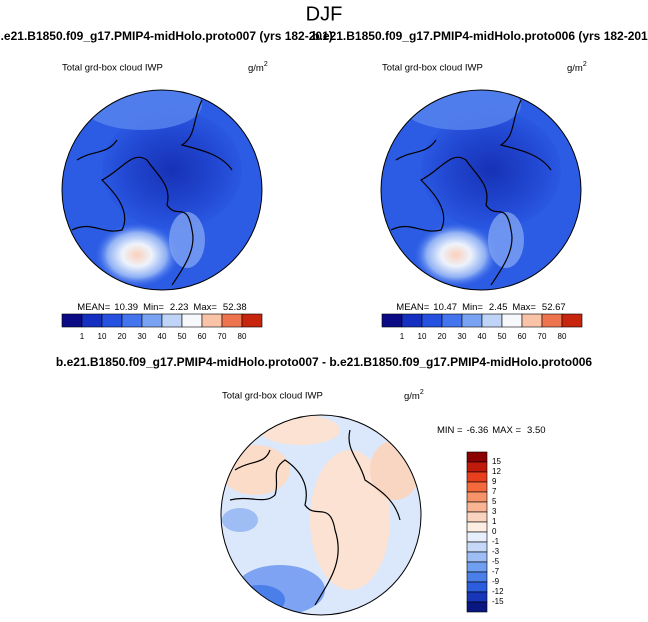 The image size is (648, 622). What do you see at coordinates (179, 307) in the screenshot?
I see `stat-value: 2.23` at bounding box center [179, 307].